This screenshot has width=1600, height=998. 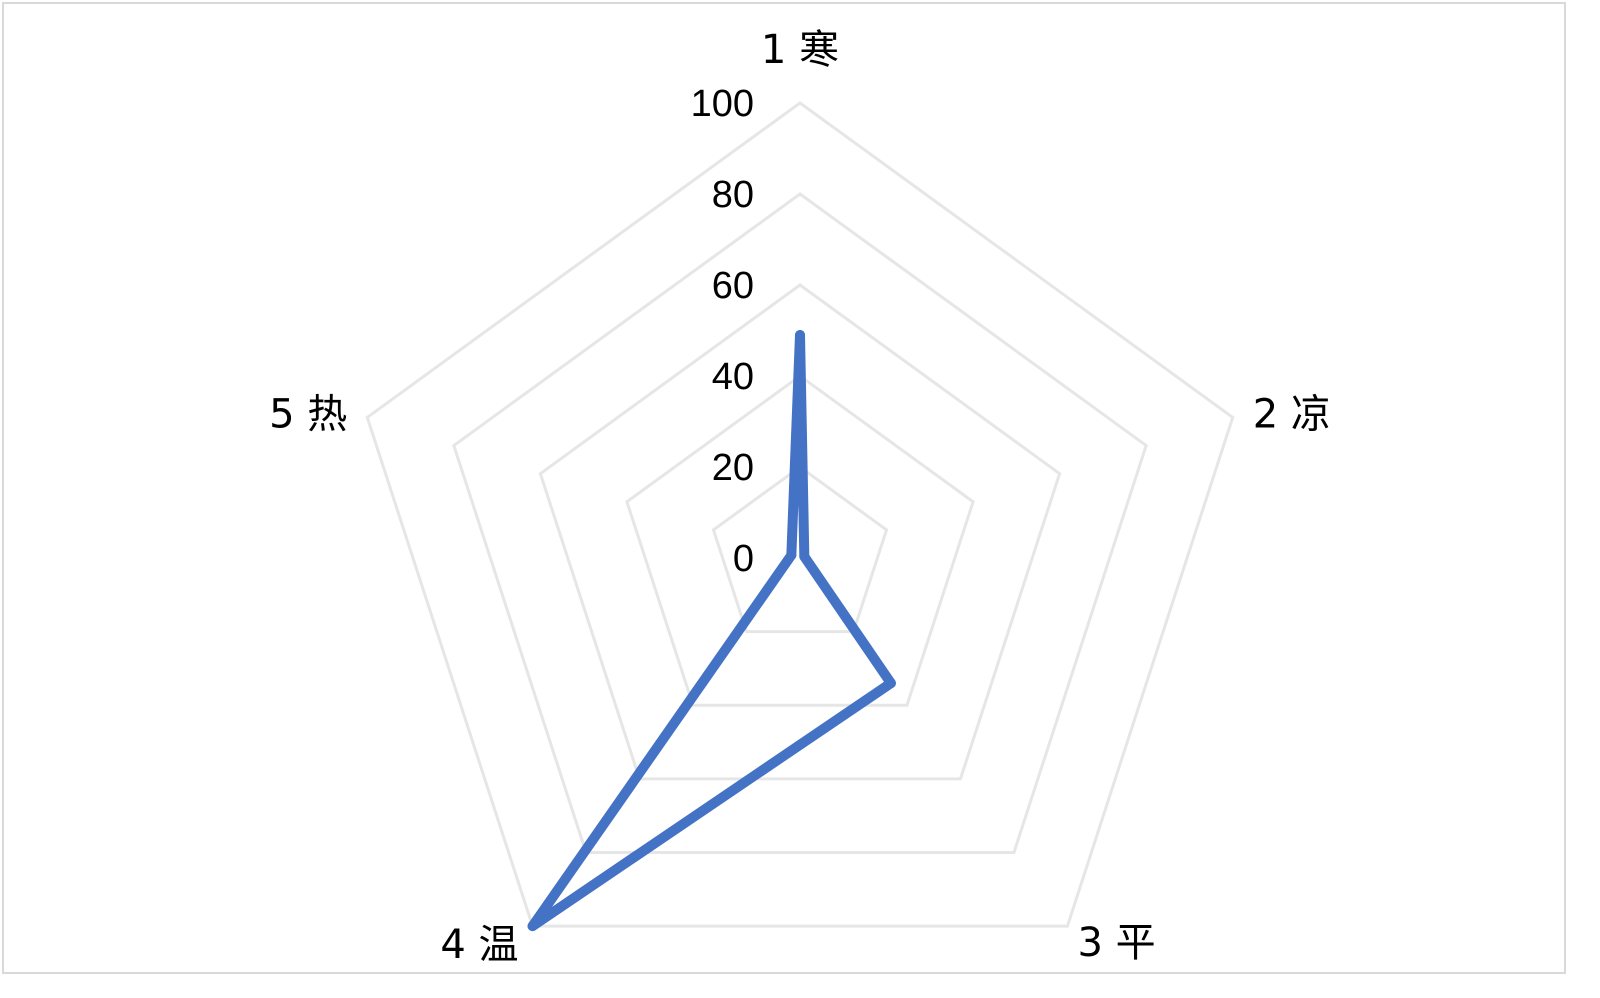 What do you see at coordinates (733, 377) in the screenshot?
I see `tick-label: 40` at bounding box center [733, 377].